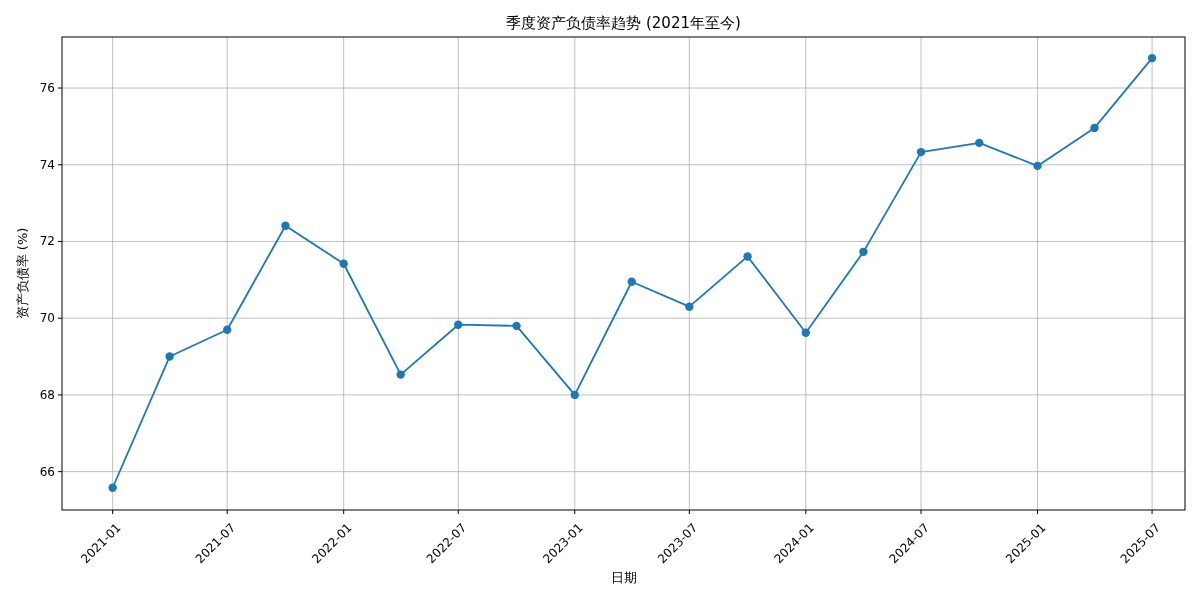 The image size is (1200, 600). What do you see at coordinates (47, 164) in the screenshot?
I see `y-tick-label: 74` at bounding box center [47, 164].